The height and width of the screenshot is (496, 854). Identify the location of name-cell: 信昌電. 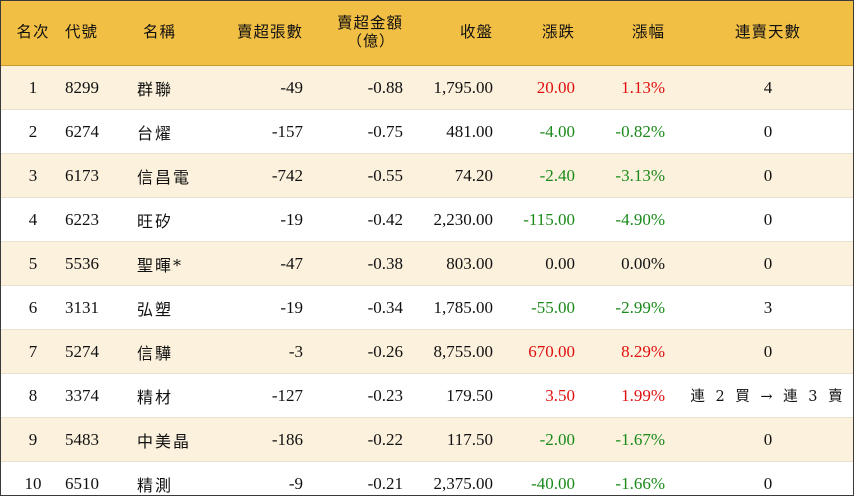
(171, 175).